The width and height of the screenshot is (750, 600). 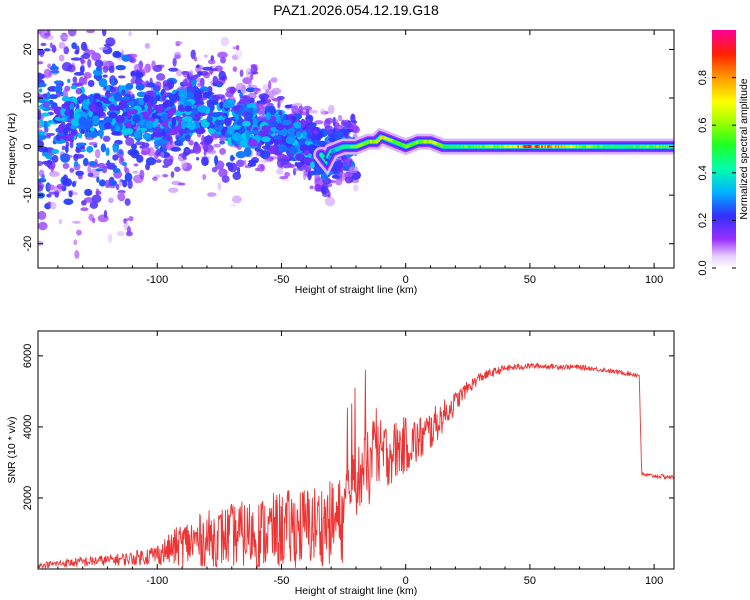 What do you see at coordinates (703, 125) in the screenshot?
I see `colorbar-tick-label: 0.6` at bounding box center [703, 125].